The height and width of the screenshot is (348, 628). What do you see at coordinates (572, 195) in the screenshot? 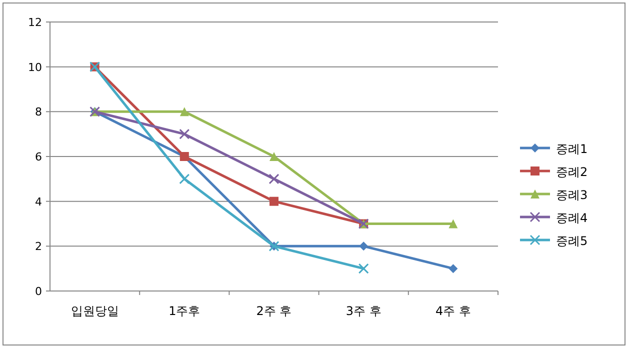
I see `legend-label: 증례3` at bounding box center [572, 195].